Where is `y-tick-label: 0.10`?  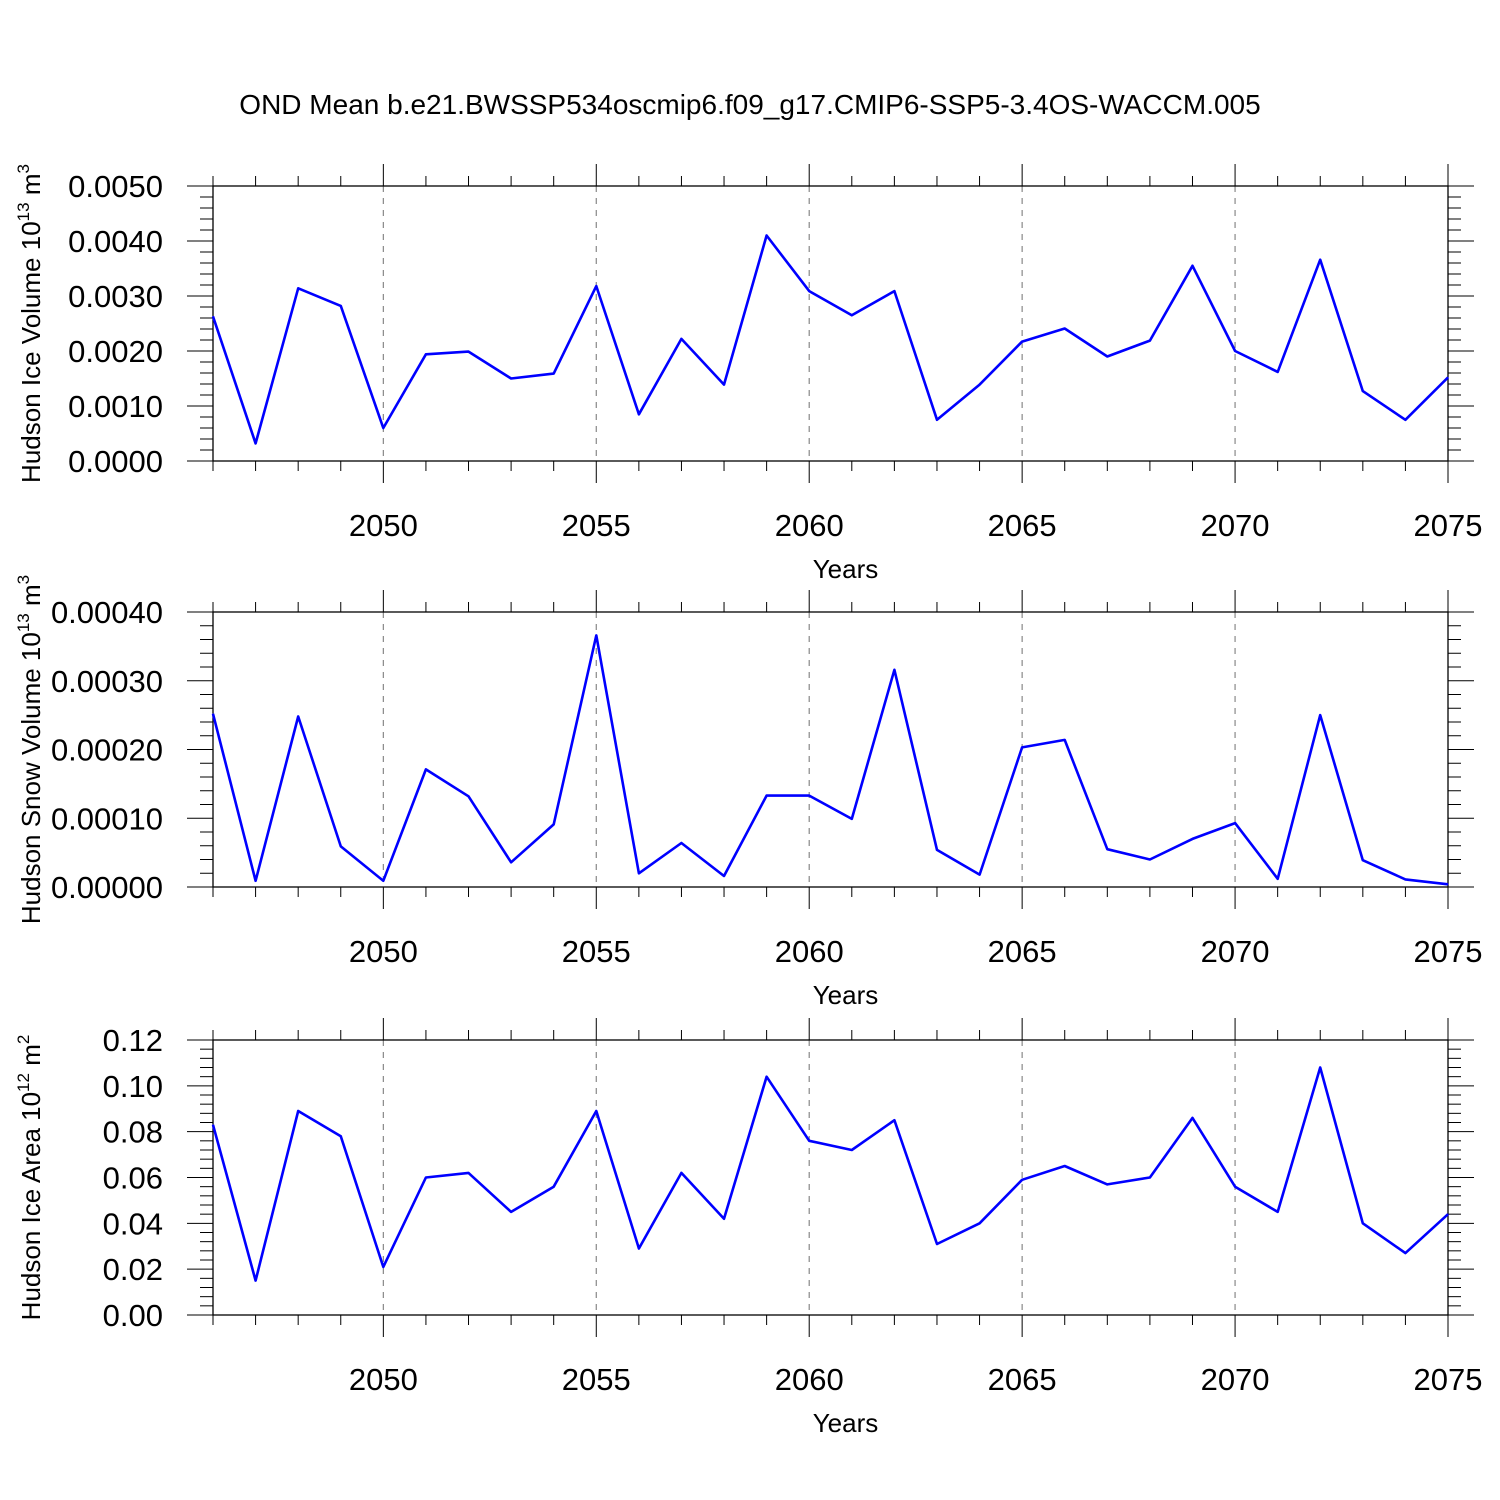
y-tick-label: 0.10 is located at coordinates (133, 1086).